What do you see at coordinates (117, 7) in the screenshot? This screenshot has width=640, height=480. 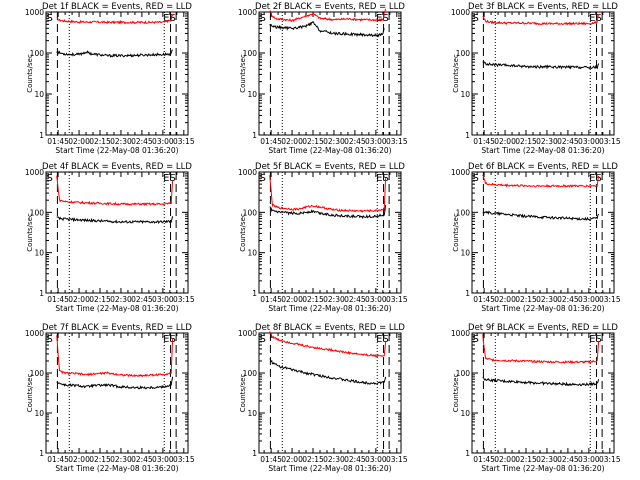 I see `chart-title: Det 1f BLACK = Events, RED = LLD` at bounding box center [117, 7].